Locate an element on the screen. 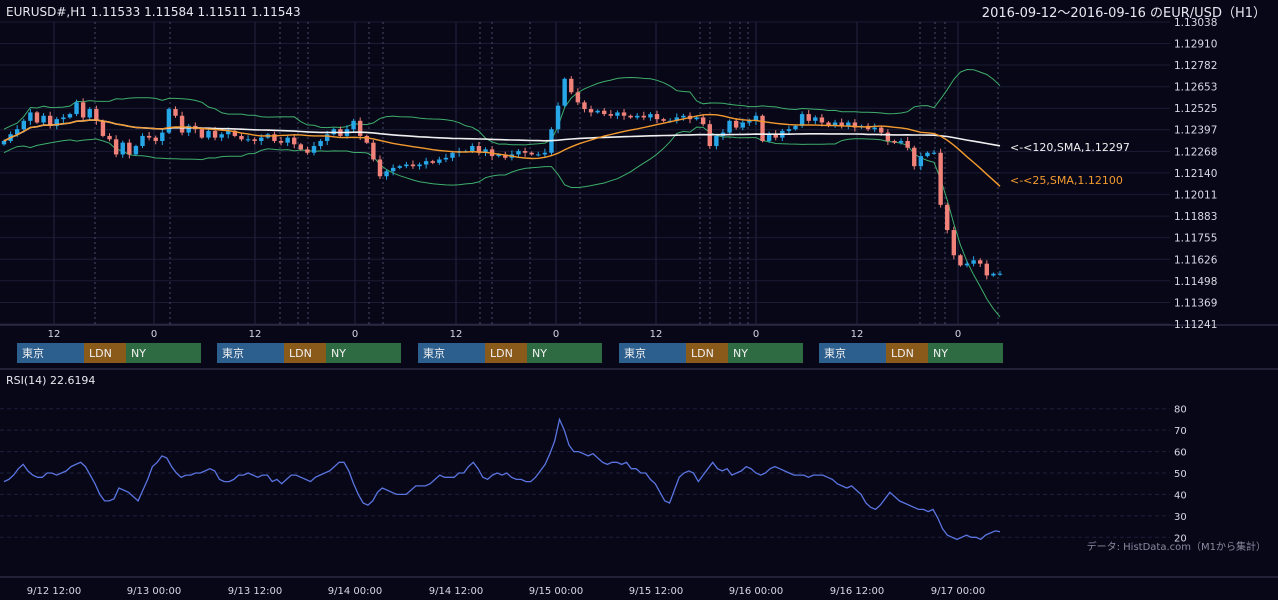 The width and height of the screenshot is (1278, 600). session-label: LDN is located at coordinates (702, 353).